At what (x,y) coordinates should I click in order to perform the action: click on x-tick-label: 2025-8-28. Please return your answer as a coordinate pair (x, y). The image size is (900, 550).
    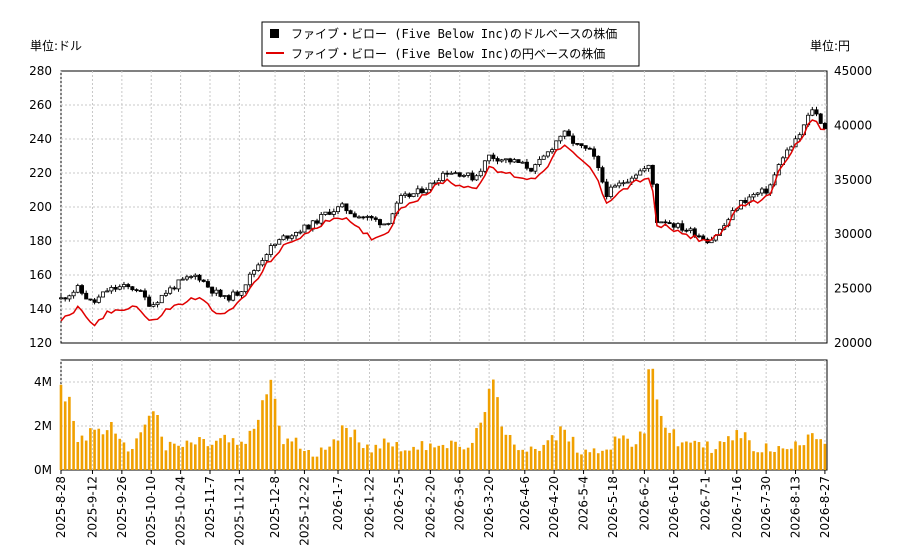
    Looking at the image, I should click on (61, 507).